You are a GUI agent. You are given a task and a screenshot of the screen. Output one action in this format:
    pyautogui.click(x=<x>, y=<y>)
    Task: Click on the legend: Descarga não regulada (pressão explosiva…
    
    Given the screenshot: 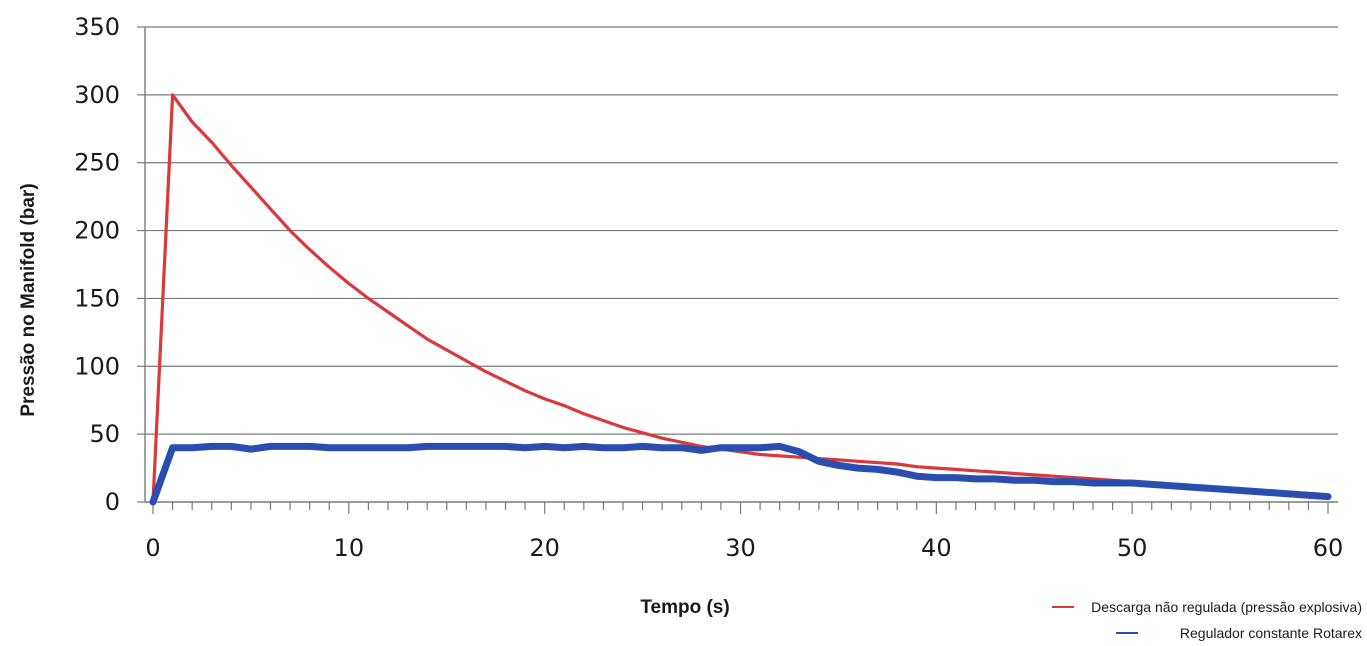 What is the action you would take?
    pyautogui.click(x=1207, y=620)
    